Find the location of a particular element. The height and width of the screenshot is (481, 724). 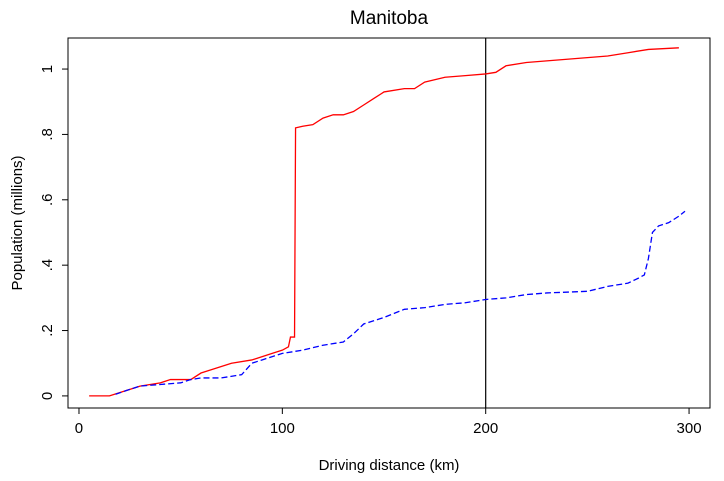

chart-title: Manitoba is located at coordinates (389, 18).